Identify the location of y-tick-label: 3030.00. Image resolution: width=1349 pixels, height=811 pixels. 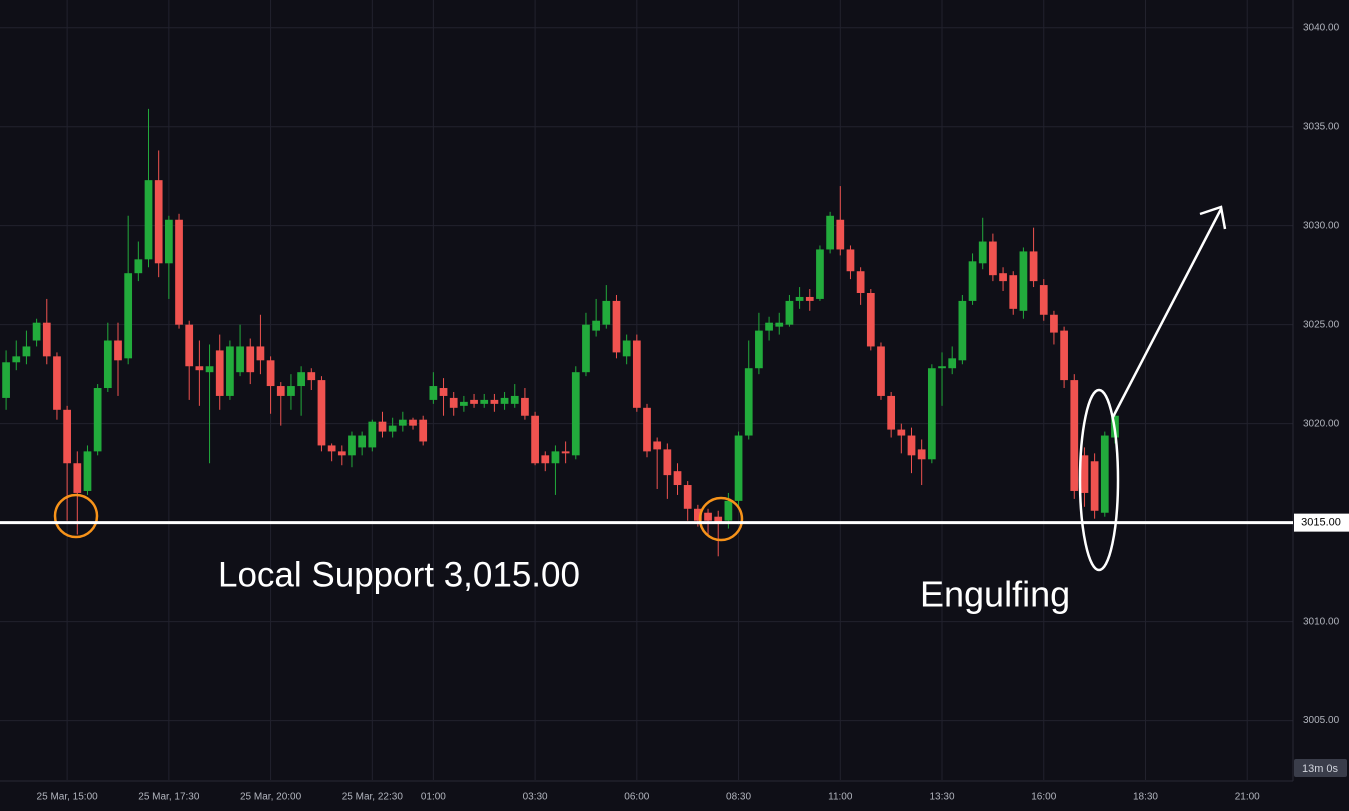
(1321, 225).